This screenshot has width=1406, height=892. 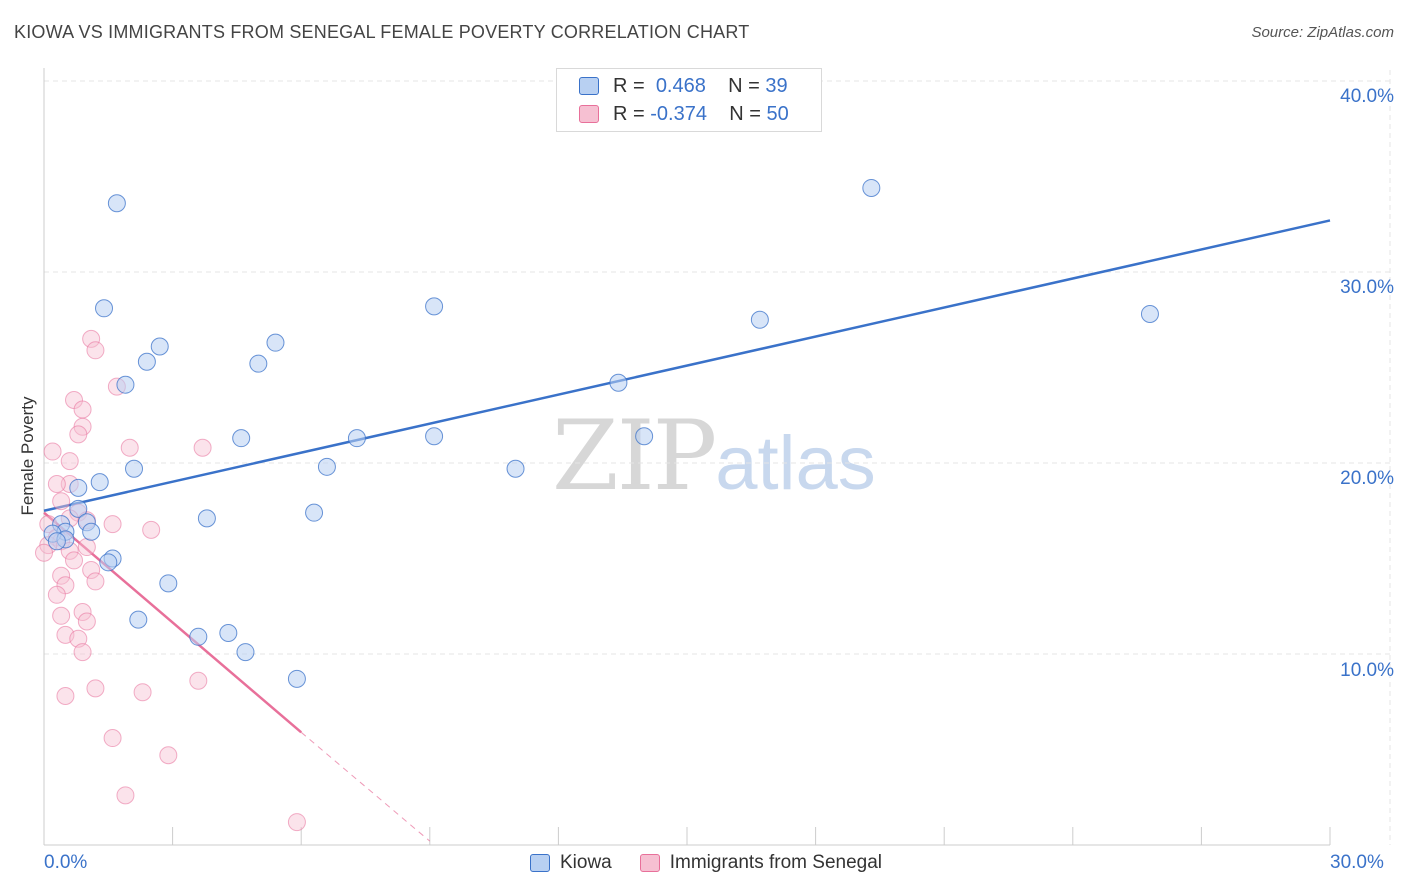 I want to click on legend-n-value: 39, so click(x=776, y=85).